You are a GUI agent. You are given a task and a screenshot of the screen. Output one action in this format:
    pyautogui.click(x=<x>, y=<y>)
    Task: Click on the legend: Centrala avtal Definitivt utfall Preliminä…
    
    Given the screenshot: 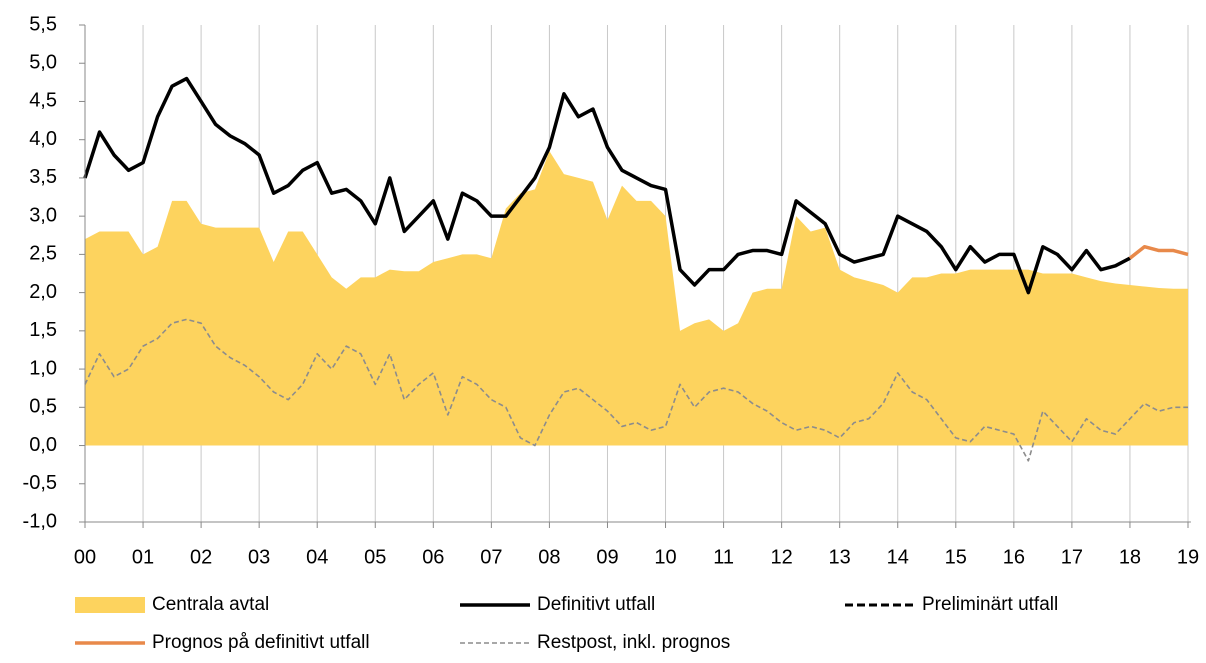 What is the action you would take?
    pyautogui.click(x=566, y=623)
    